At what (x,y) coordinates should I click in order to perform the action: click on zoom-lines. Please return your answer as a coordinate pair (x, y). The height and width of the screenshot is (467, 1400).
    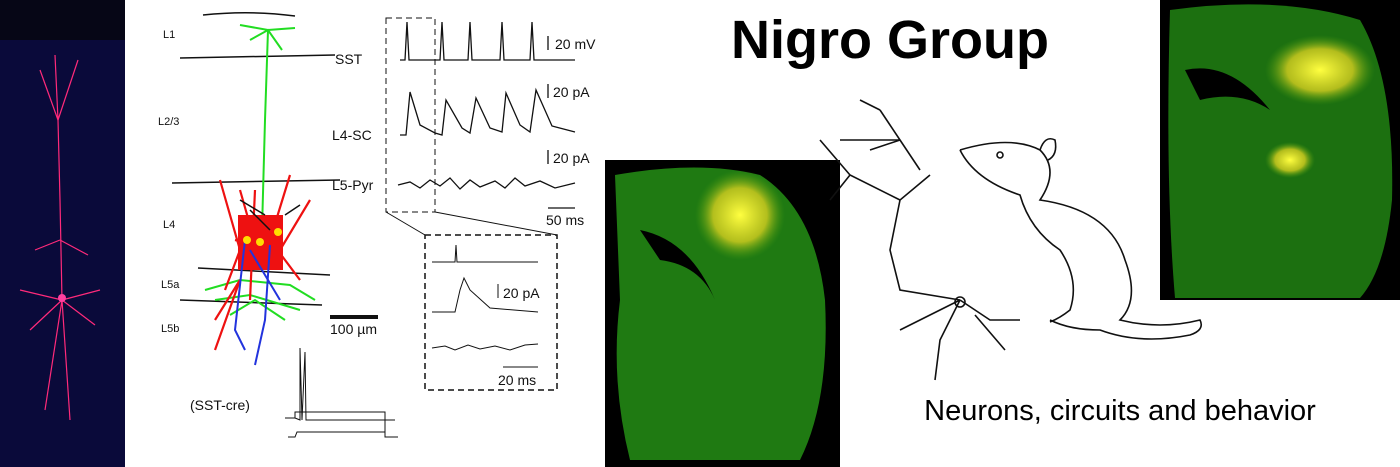
    Looking at the image, I should click on (471, 223).